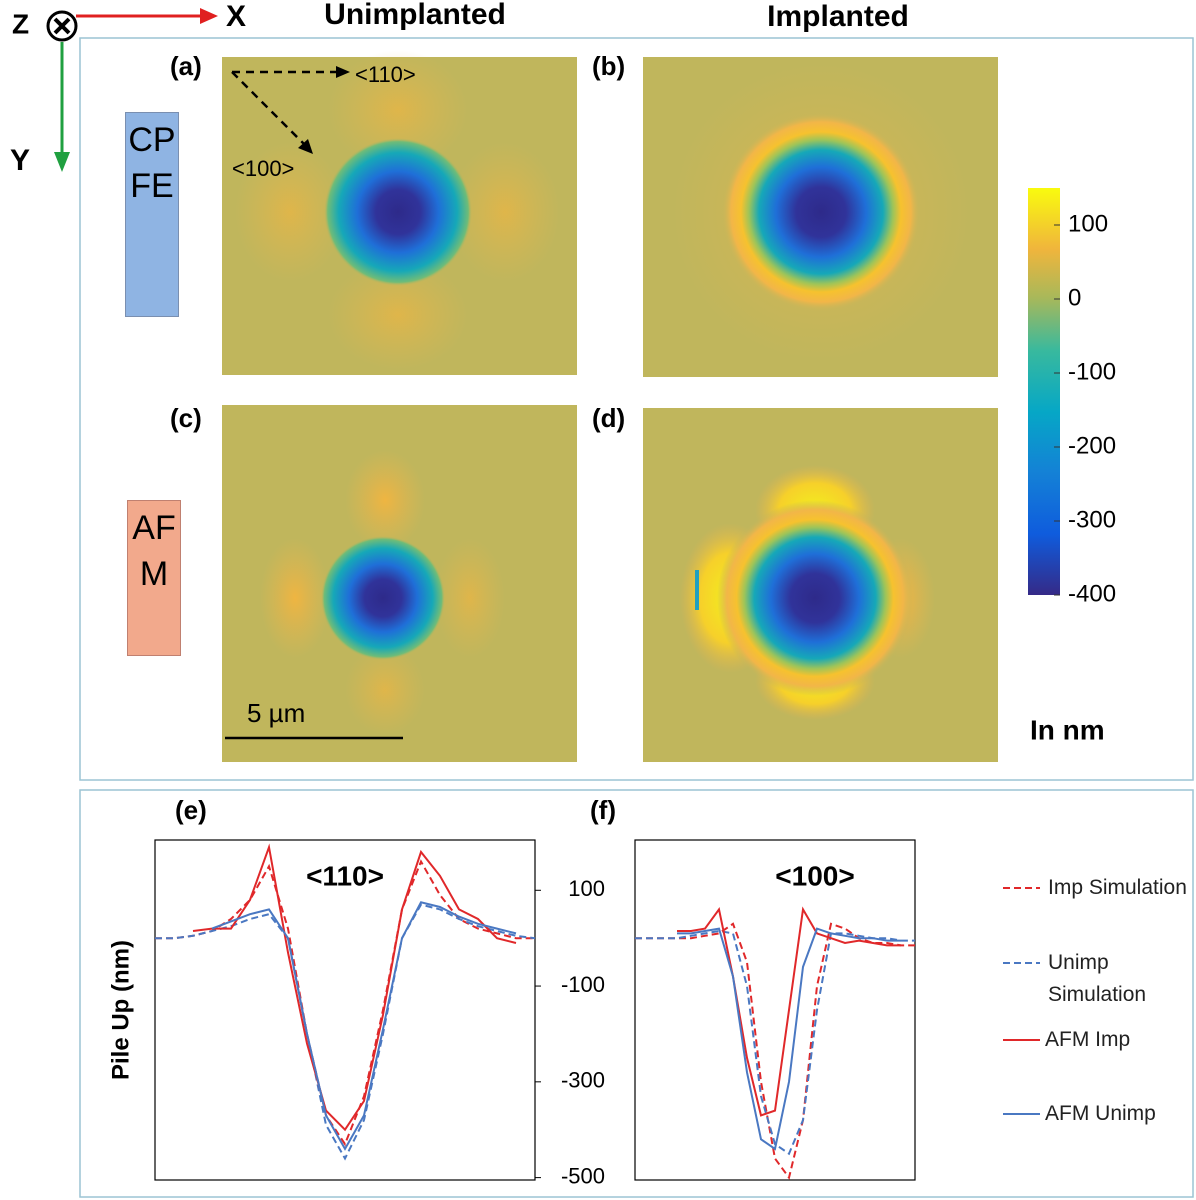 The width and height of the screenshot is (1196, 1200). What do you see at coordinates (385, 74) in the screenshot?
I see `direction-label: <110>` at bounding box center [385, 74].